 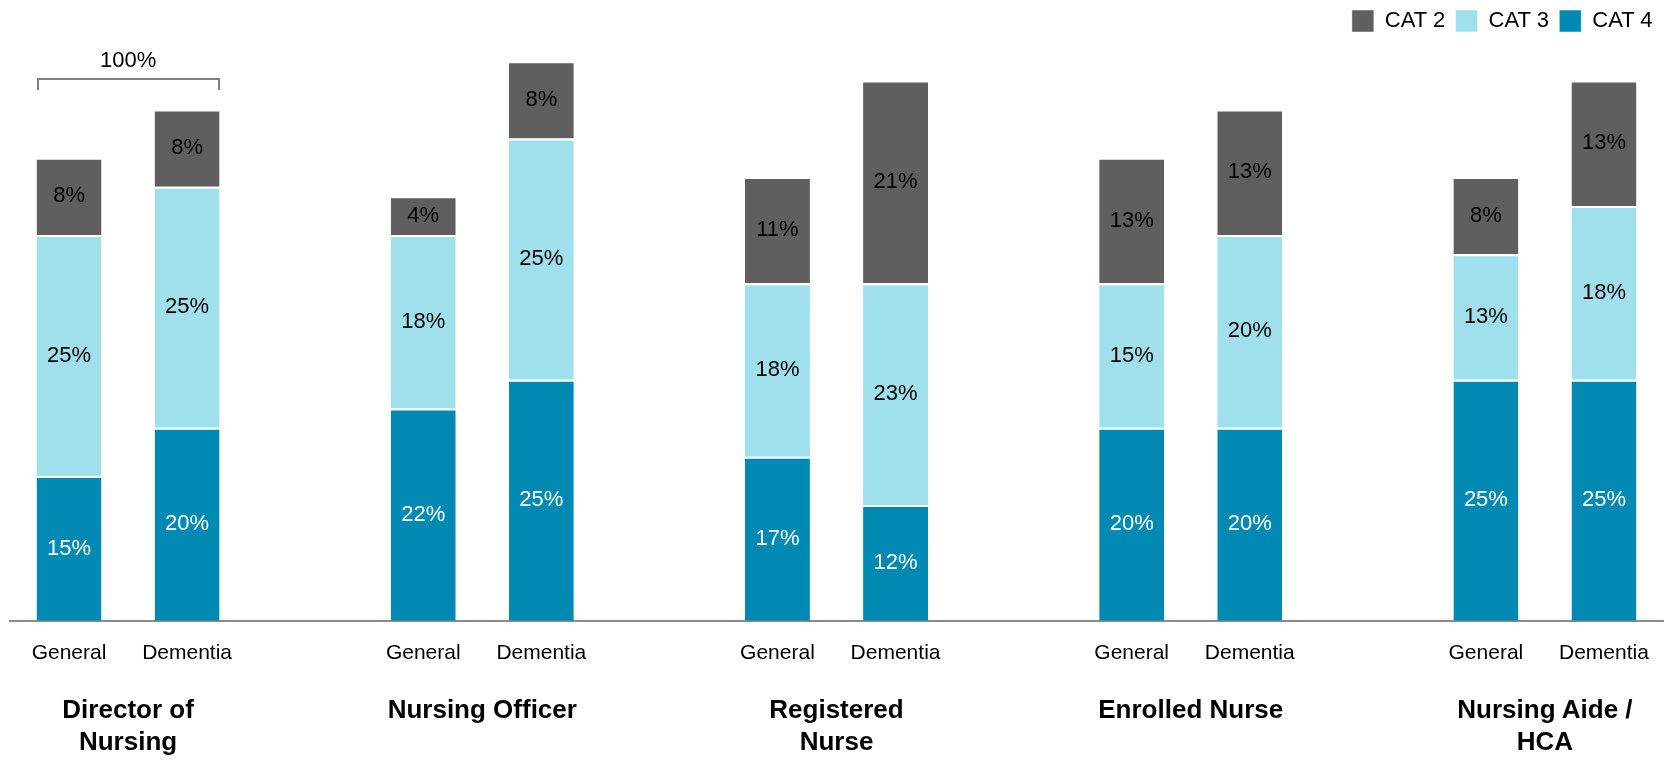 I want to click on data-label: 23%, so click(x=895, y=393).